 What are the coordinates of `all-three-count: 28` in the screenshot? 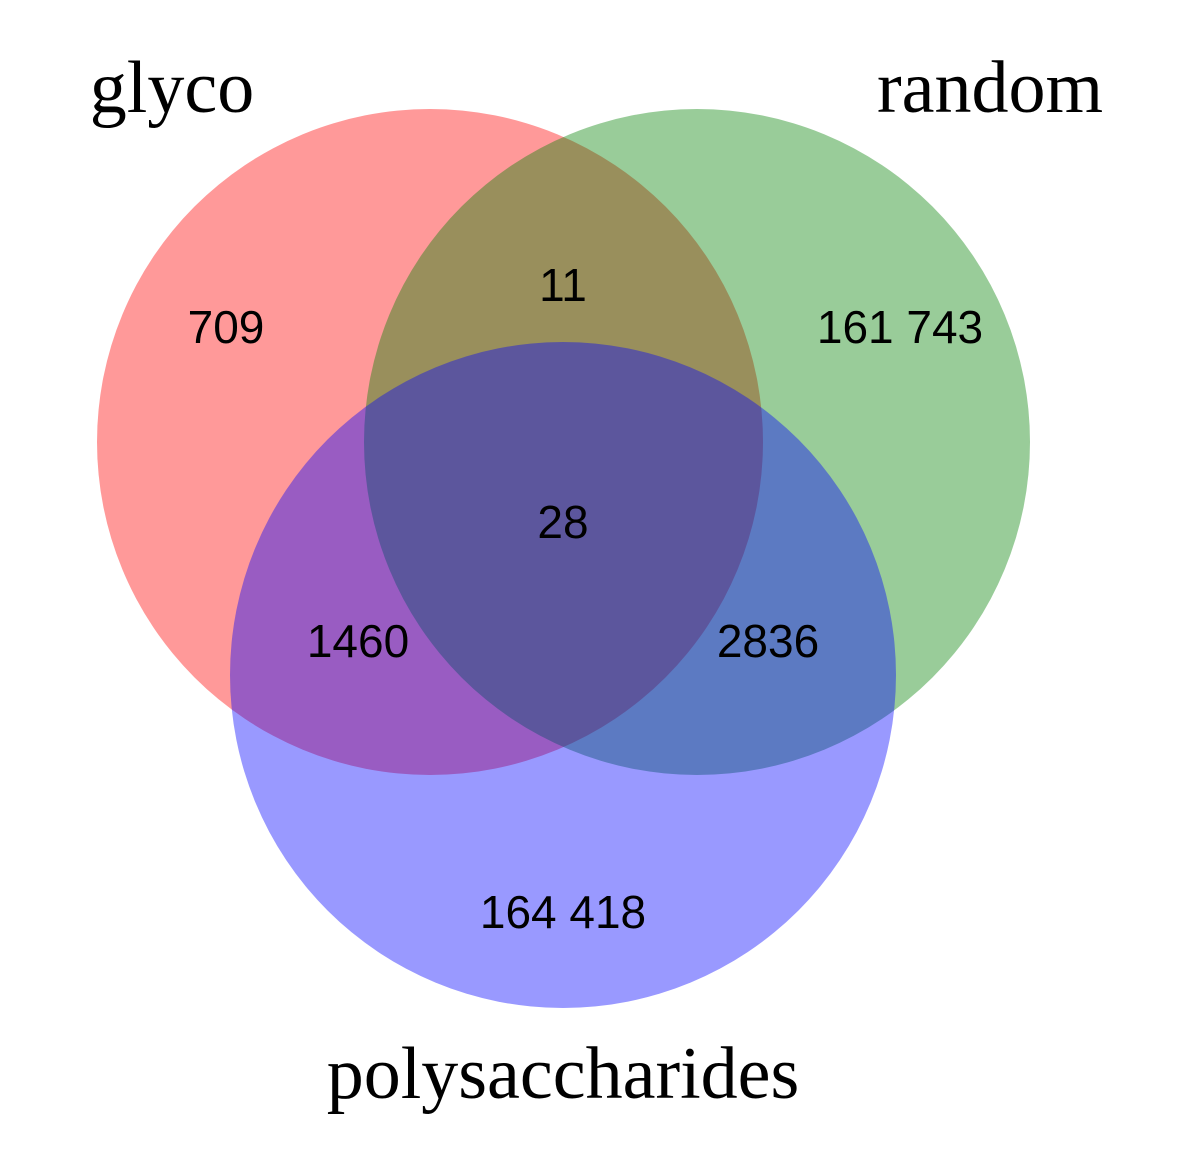 It's located at (562, 522).